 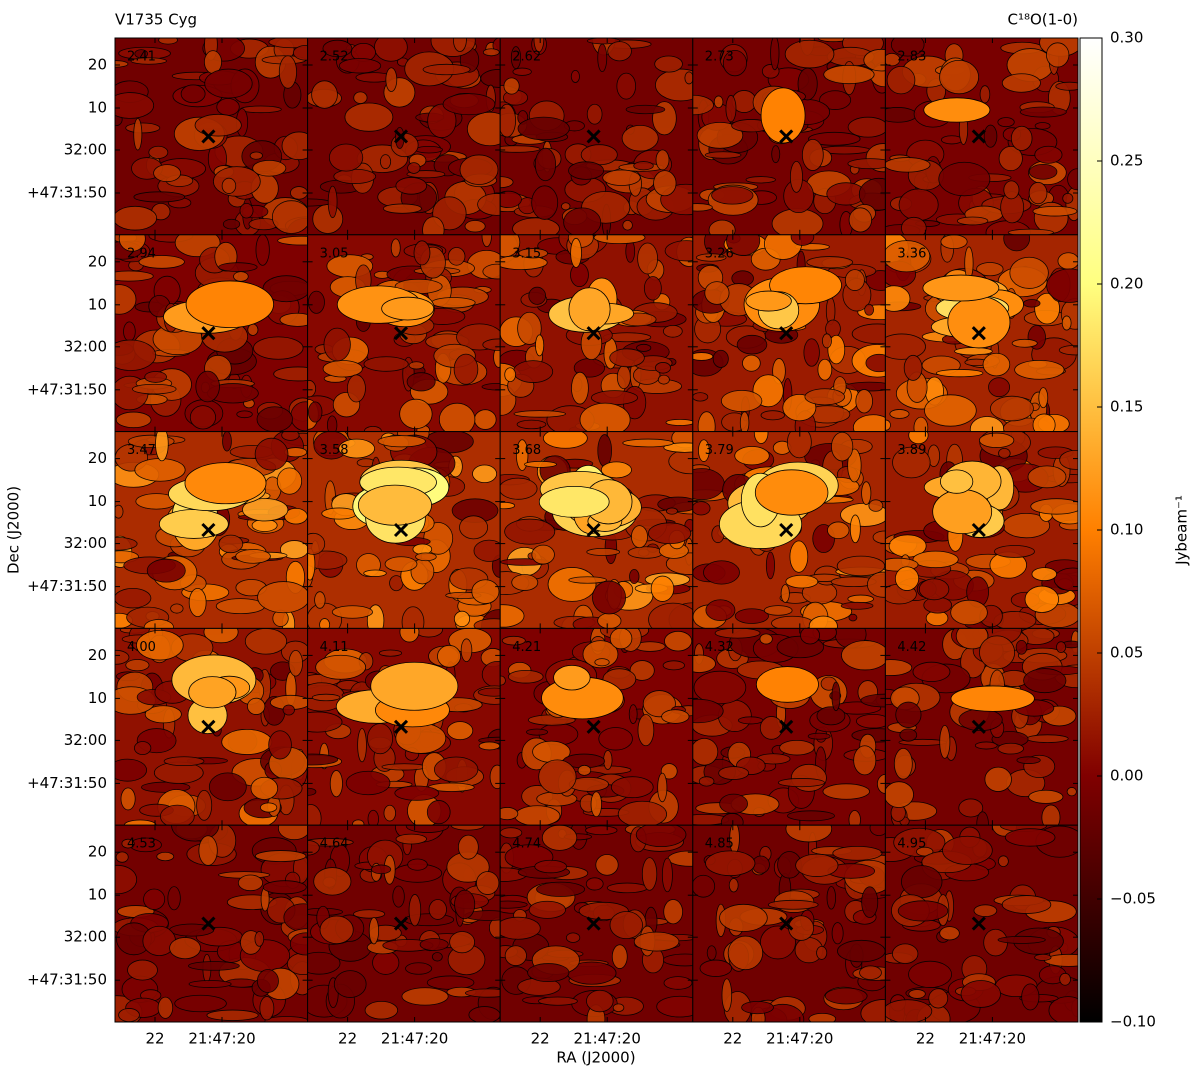 What do you see at coordinates (719, 647) in the screenshot?
I see `channel-velocity: 4.32` at bounding box center [719, 647].